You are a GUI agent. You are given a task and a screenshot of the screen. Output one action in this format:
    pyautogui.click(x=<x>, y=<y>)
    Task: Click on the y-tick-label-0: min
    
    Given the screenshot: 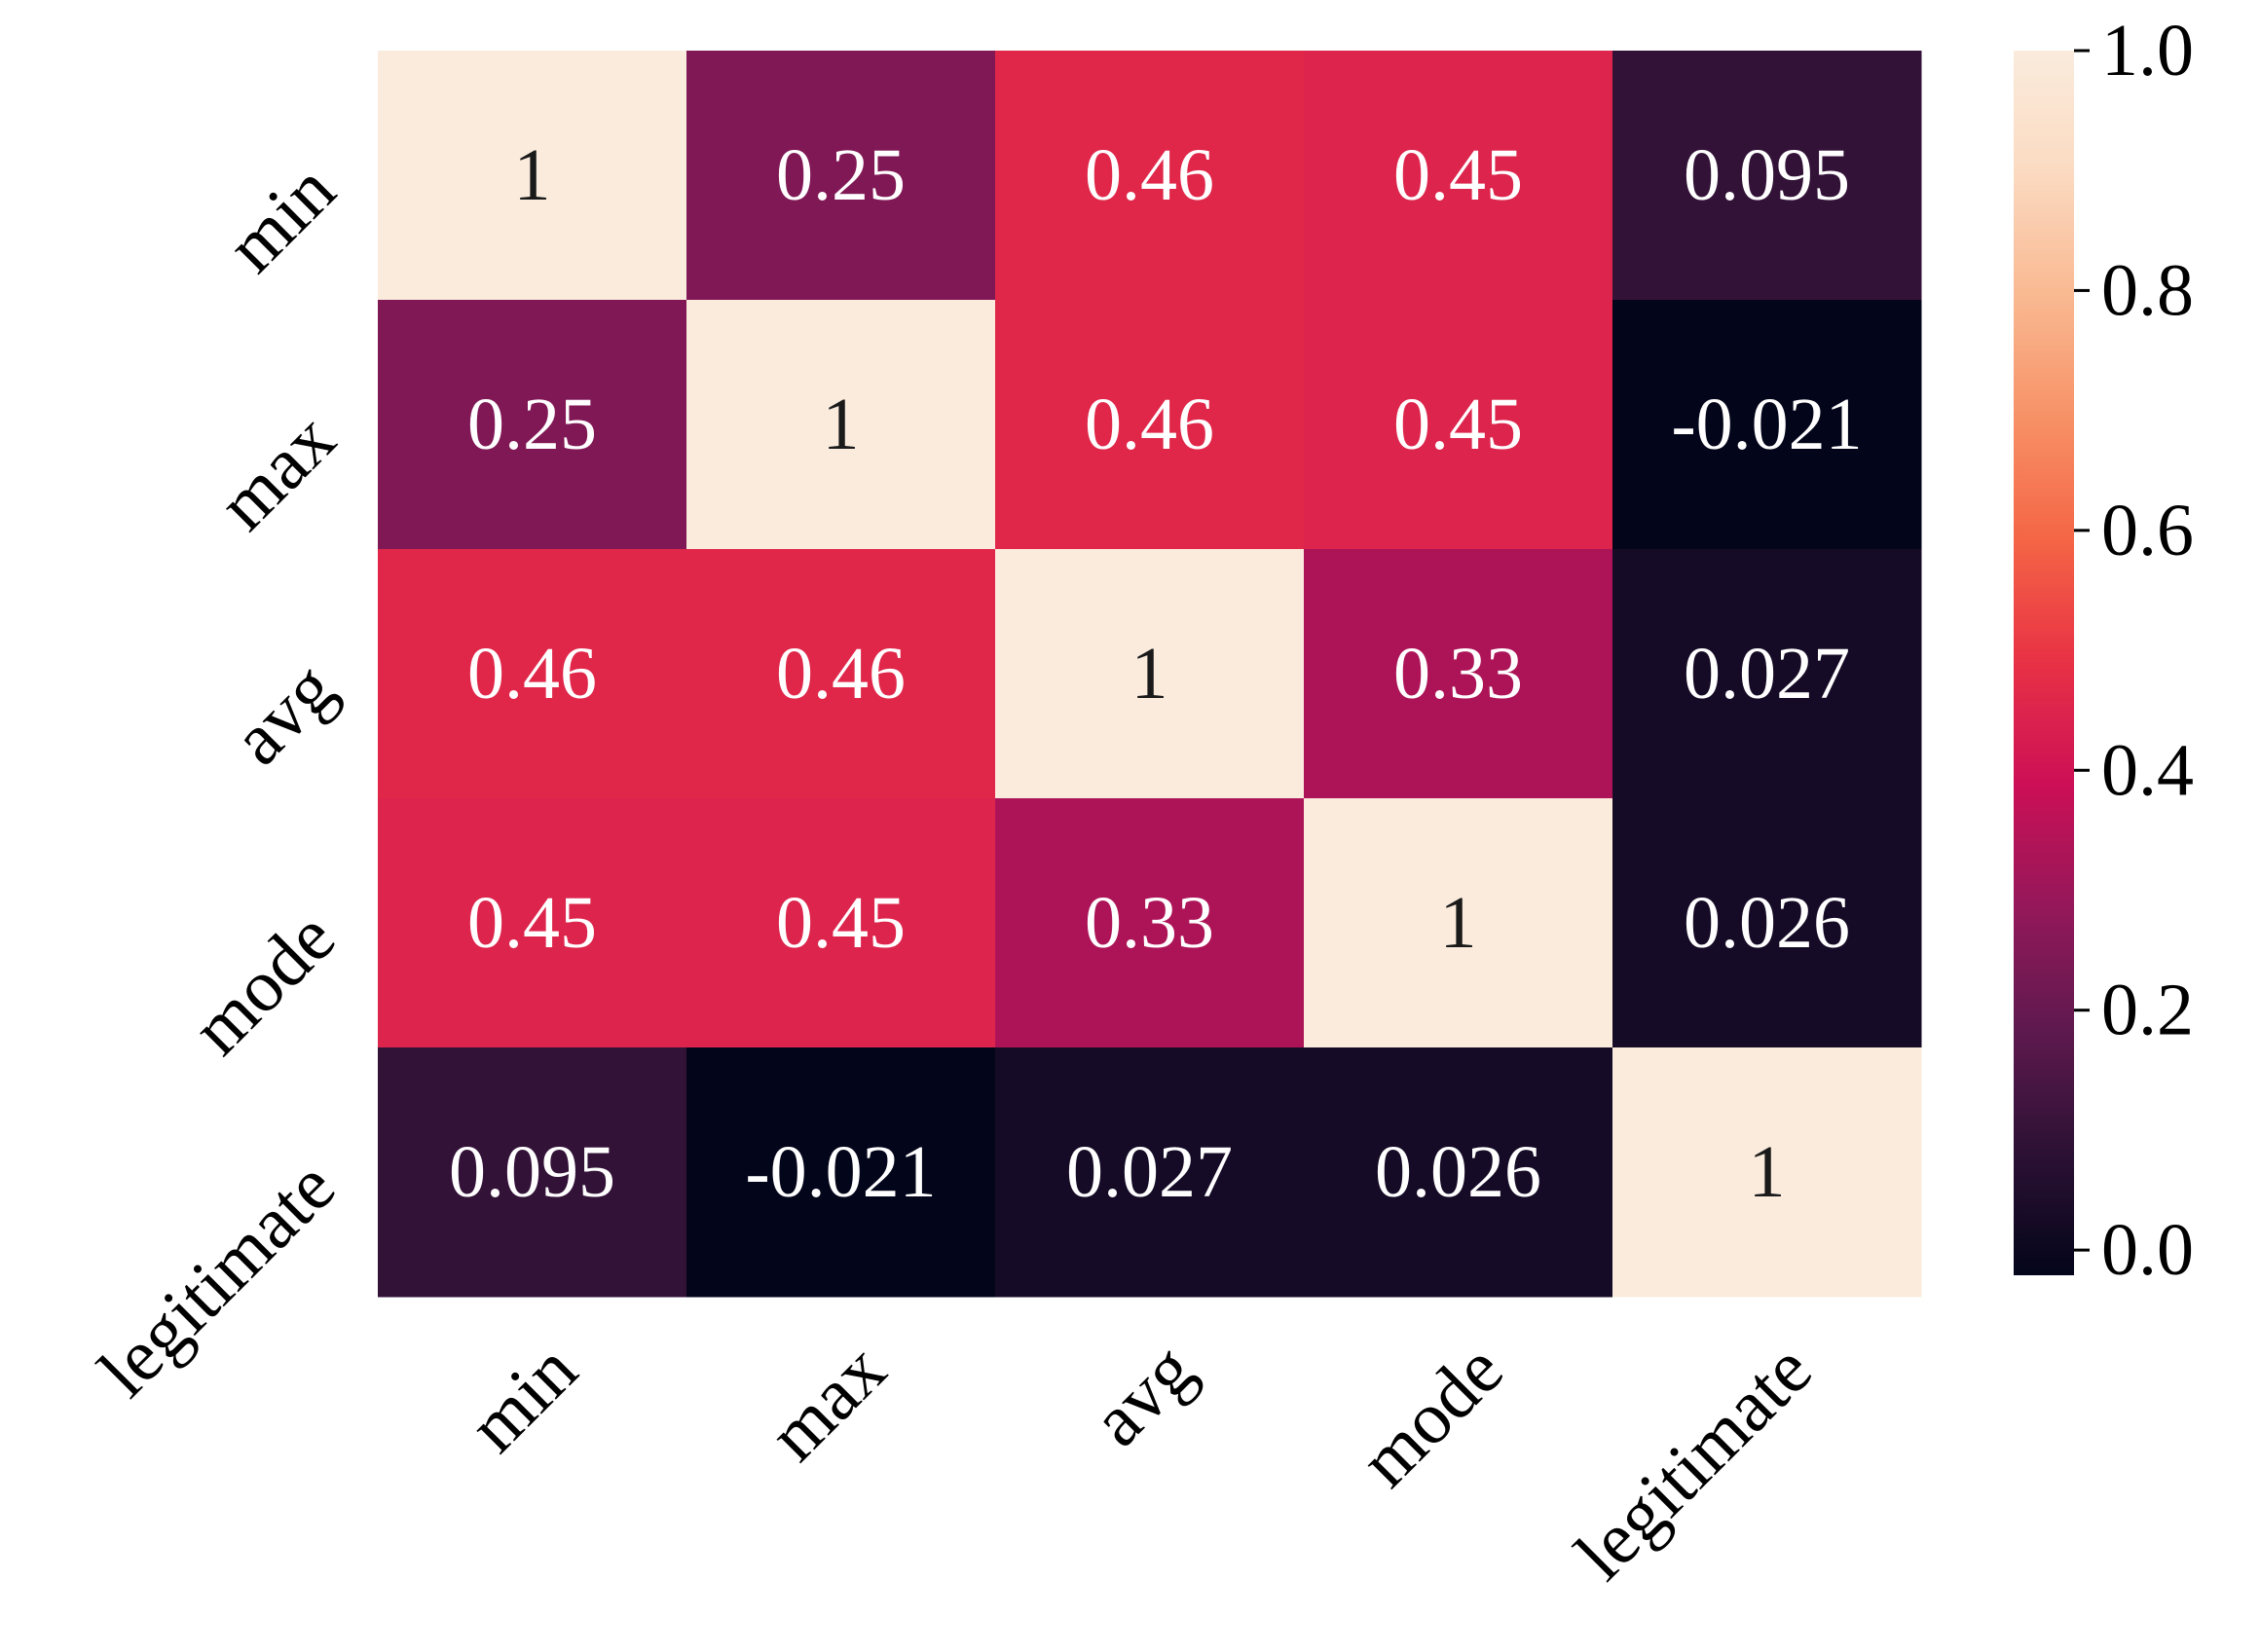 What is the action you would take?
    pyautogui.click(x=281, y=218)
    